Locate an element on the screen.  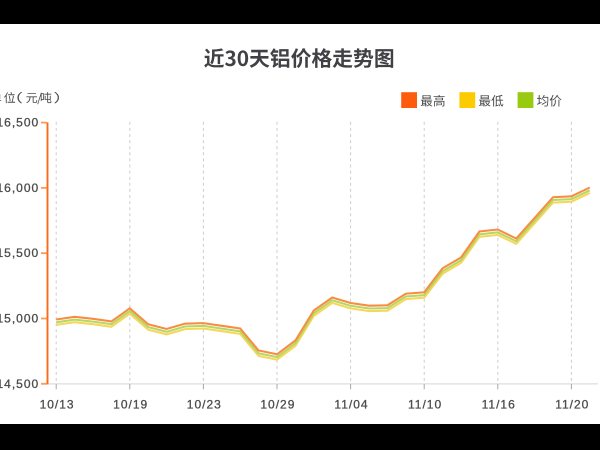
svg-text: 10/13 is located at coordinates (57, 405).